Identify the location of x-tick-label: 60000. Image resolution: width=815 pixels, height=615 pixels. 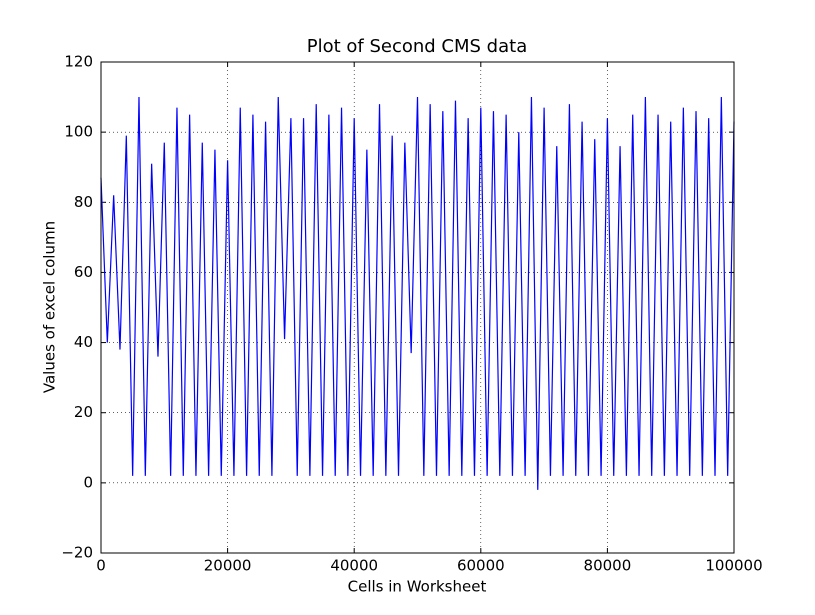
(481, 566).